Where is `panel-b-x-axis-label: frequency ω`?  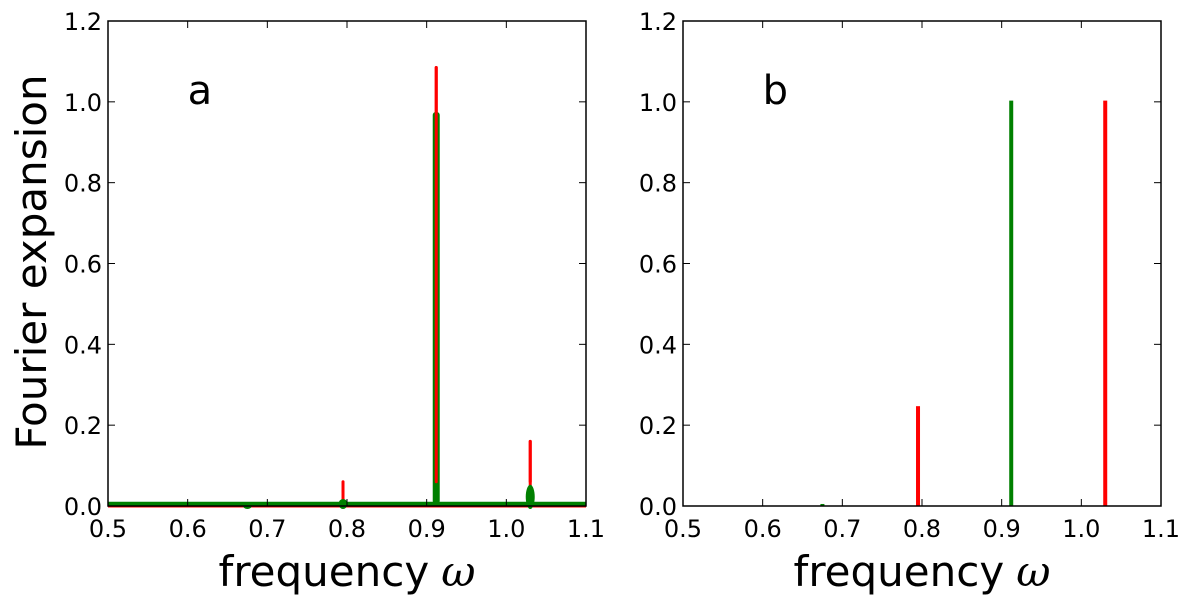 panel-b-x-axis-label: frequency ω is located at coordinates (922, 571).